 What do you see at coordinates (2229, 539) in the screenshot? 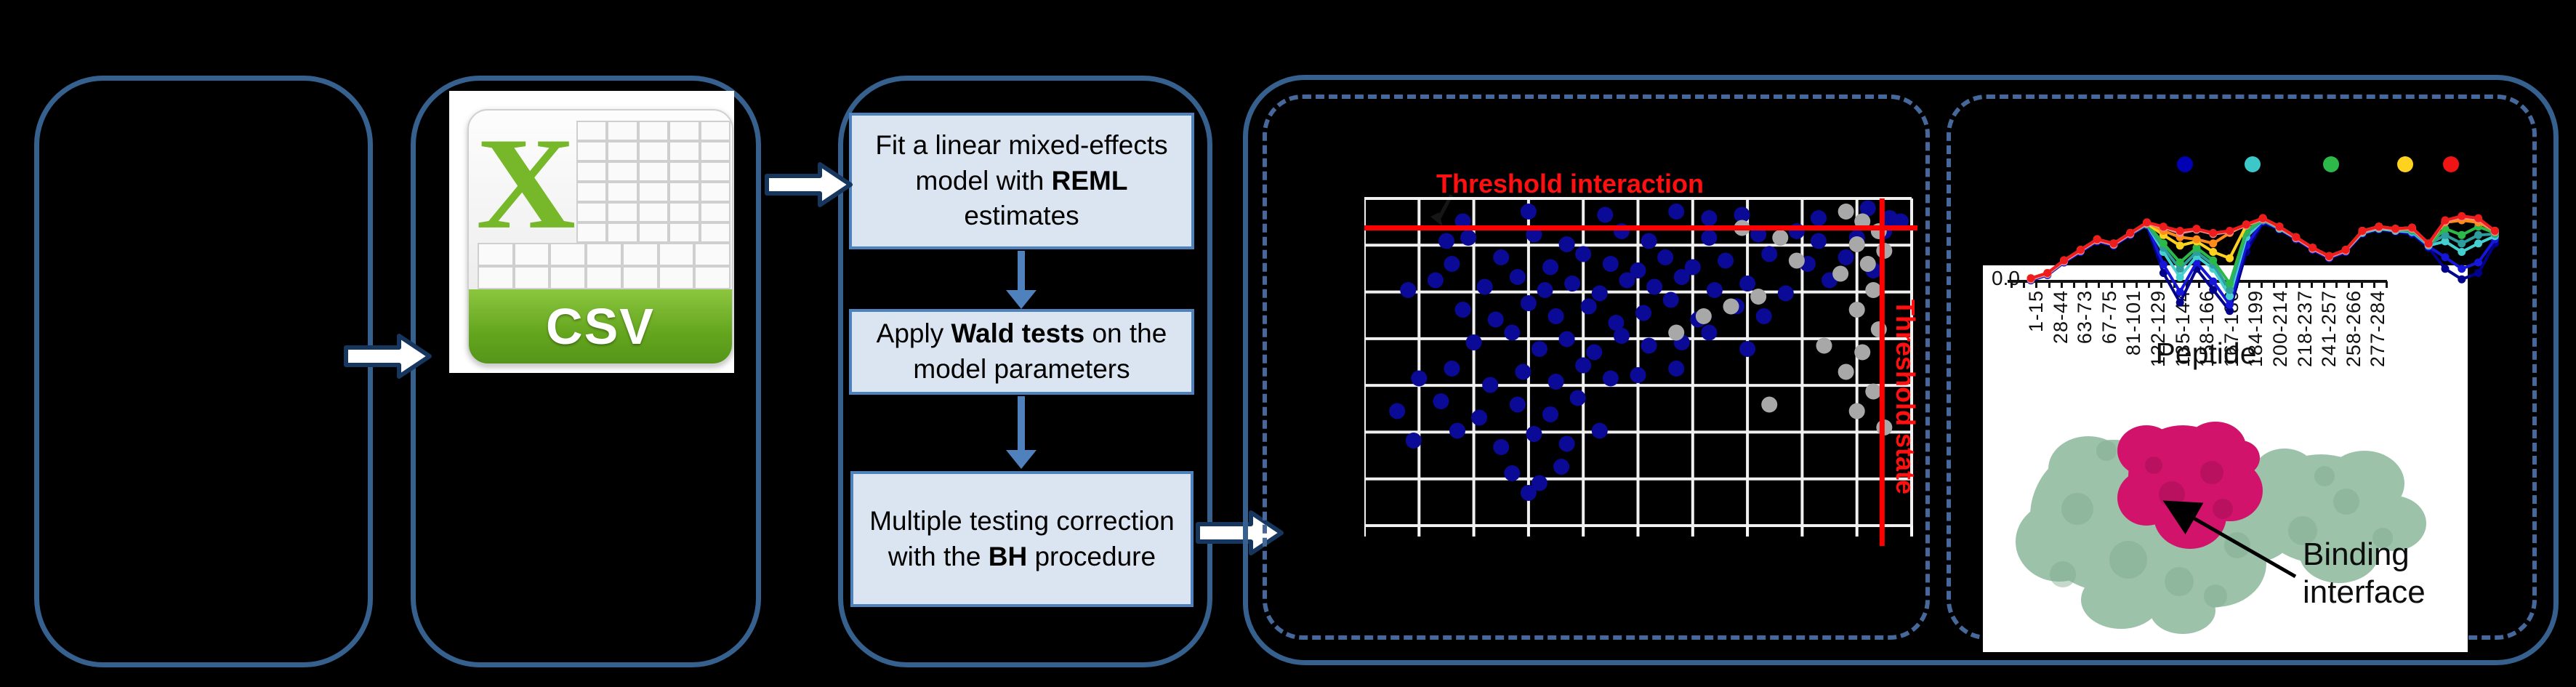
I see `binding-arrow-icon` at bounding box center [2229, 539].